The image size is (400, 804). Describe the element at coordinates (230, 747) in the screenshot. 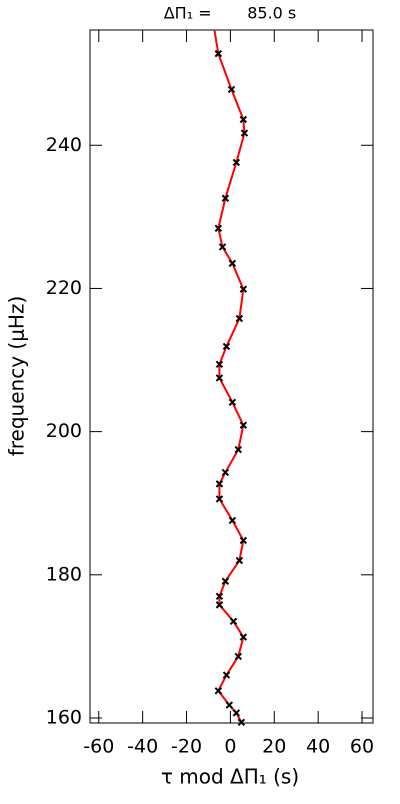

I see `x-tick-label: 0` at that location.